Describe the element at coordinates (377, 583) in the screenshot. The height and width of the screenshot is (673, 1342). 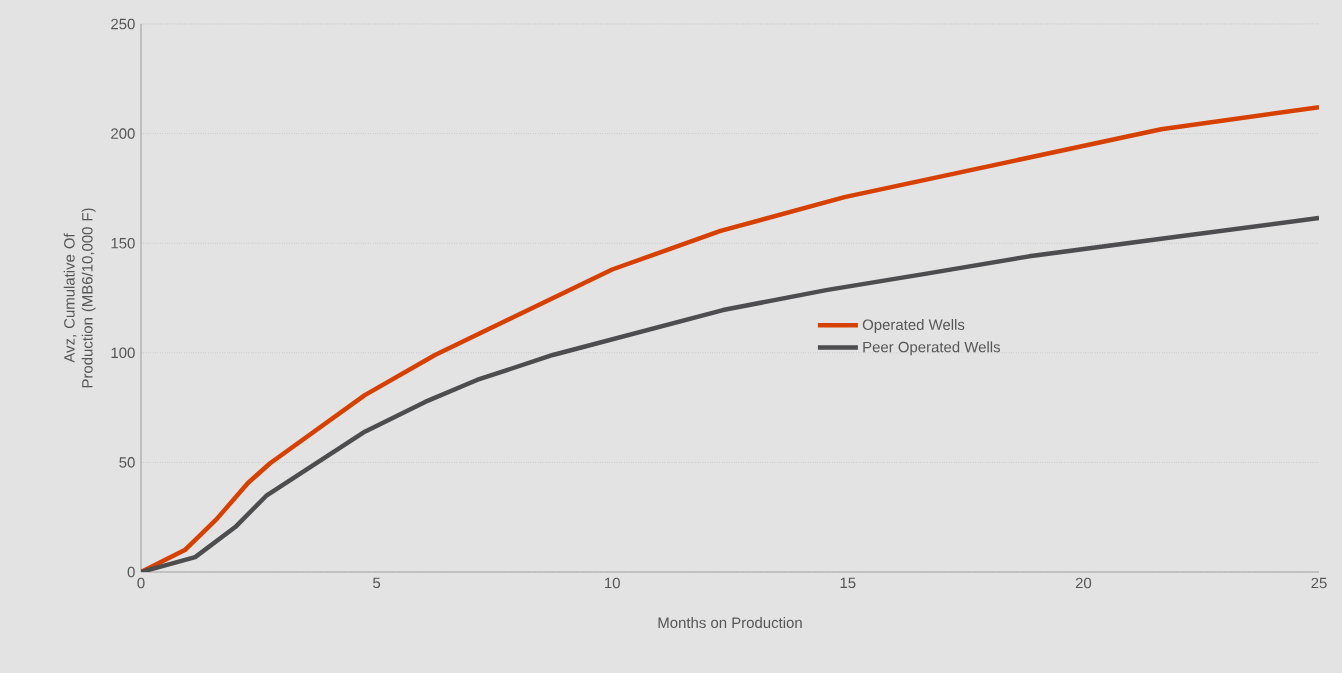
I see `x-tick-label: 5` at that location.